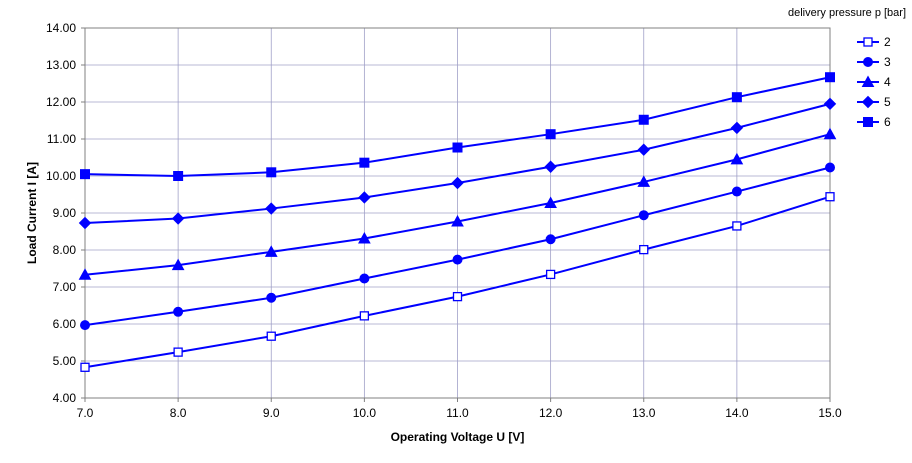  I want to click on y-tick-label: 12.00, so click(61, 102).